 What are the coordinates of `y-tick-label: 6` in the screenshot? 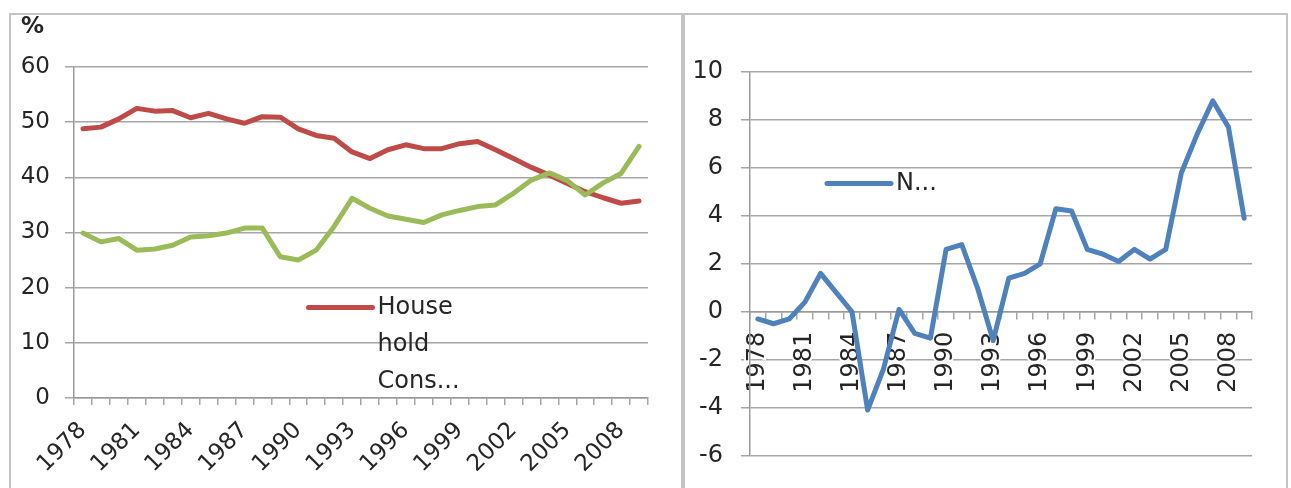 It's located at (715, 166).